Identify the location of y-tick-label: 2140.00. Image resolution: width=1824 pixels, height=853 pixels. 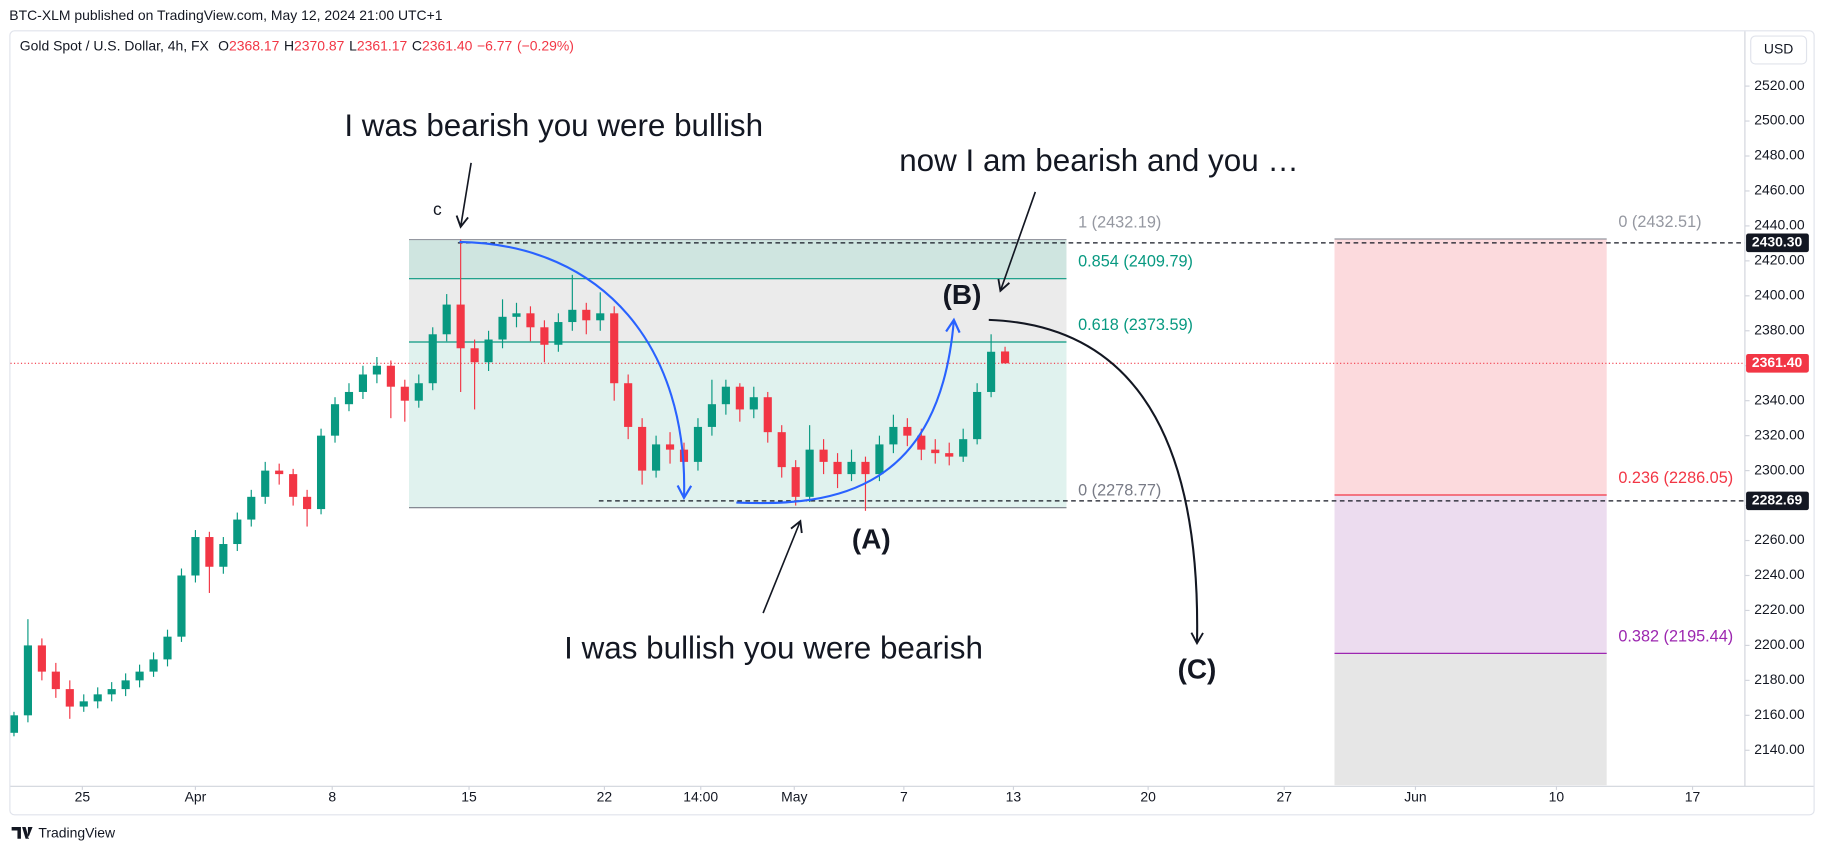
(1779, 749).